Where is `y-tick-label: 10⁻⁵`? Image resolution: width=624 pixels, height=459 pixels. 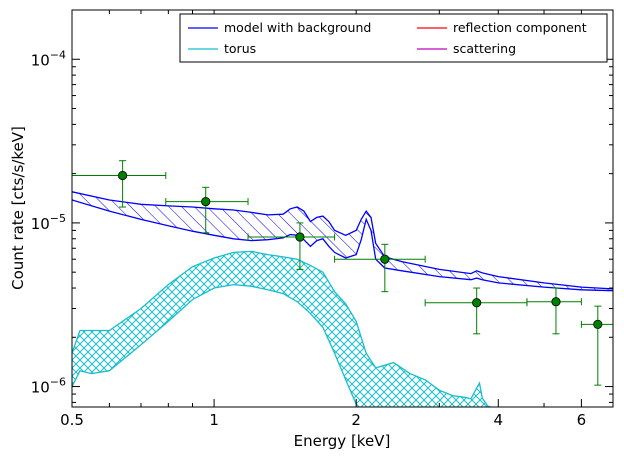 y-tick-label: 10⁻⁵ is located at coordinates (48, 222).